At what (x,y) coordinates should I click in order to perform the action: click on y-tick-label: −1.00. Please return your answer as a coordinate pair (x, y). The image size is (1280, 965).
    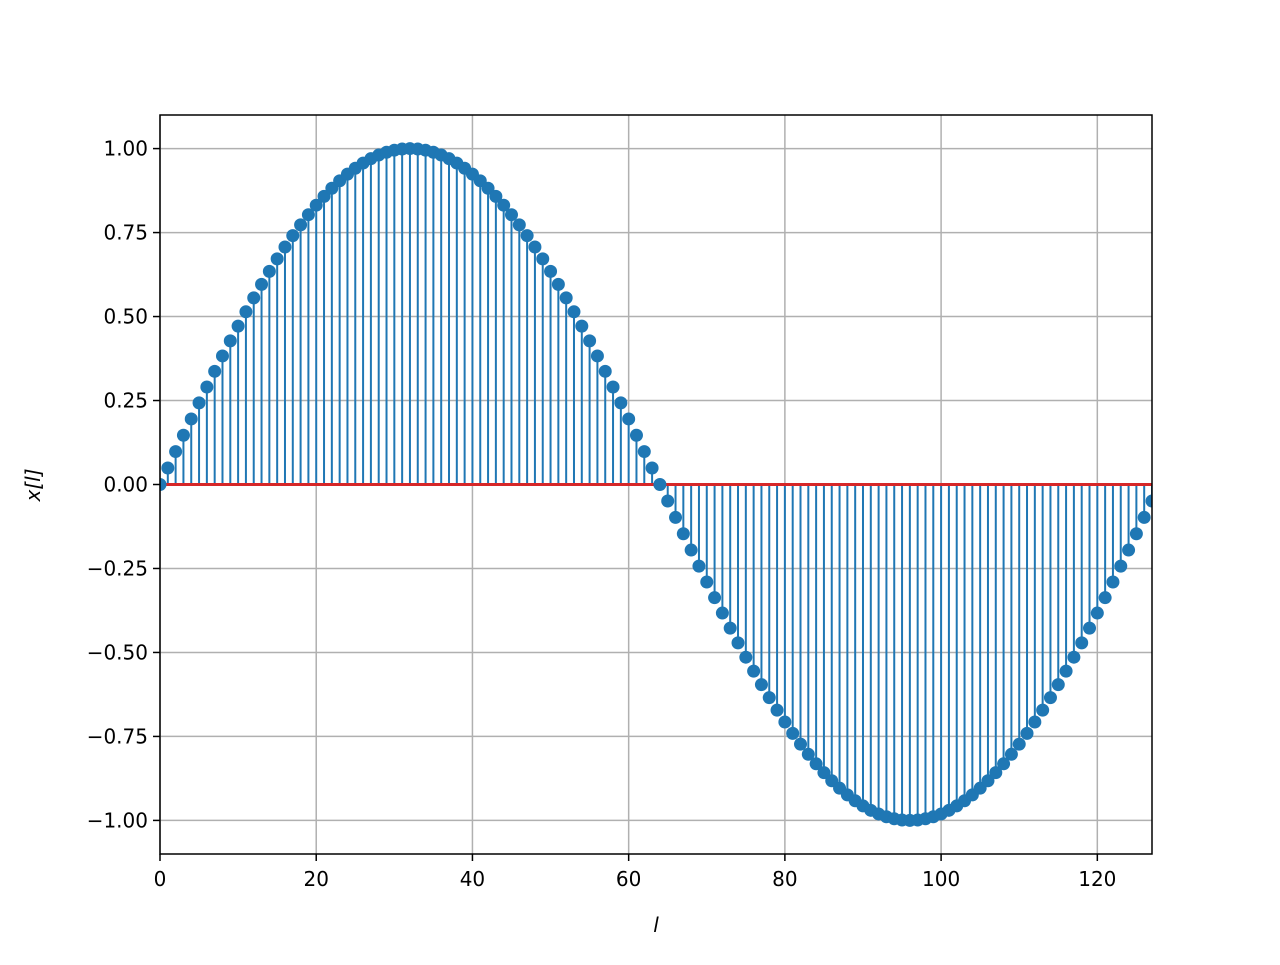
    Looking at the image, I should click on (117, 820).